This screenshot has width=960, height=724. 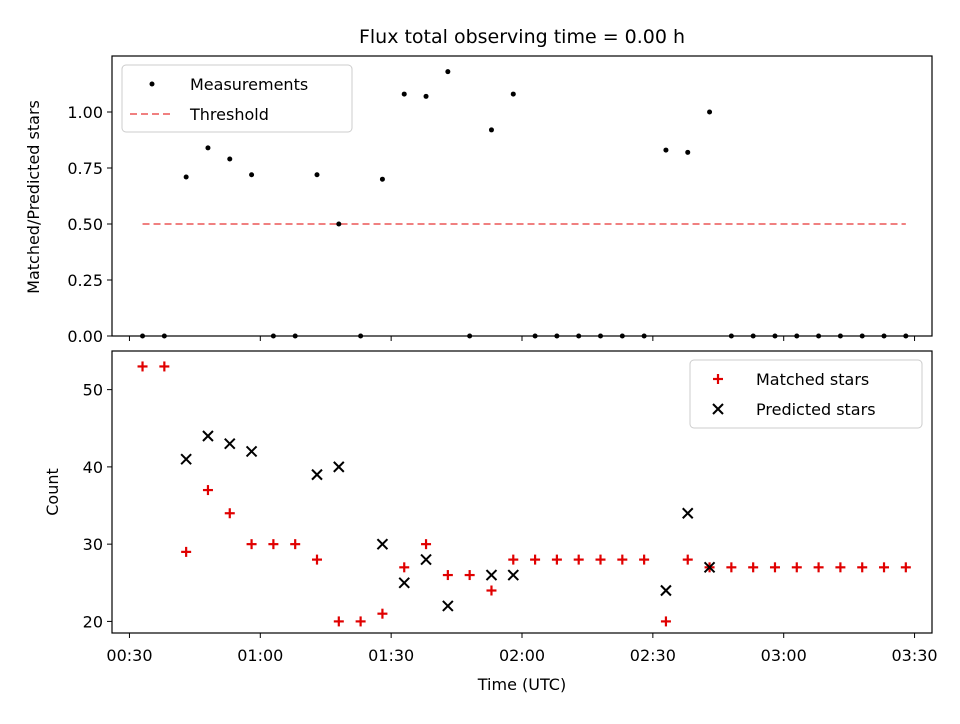 What do you see at coordinates (85, 336) in the screenshot?
I see `top-y-tick-label: 0.00` at bounding box center [85, 336].